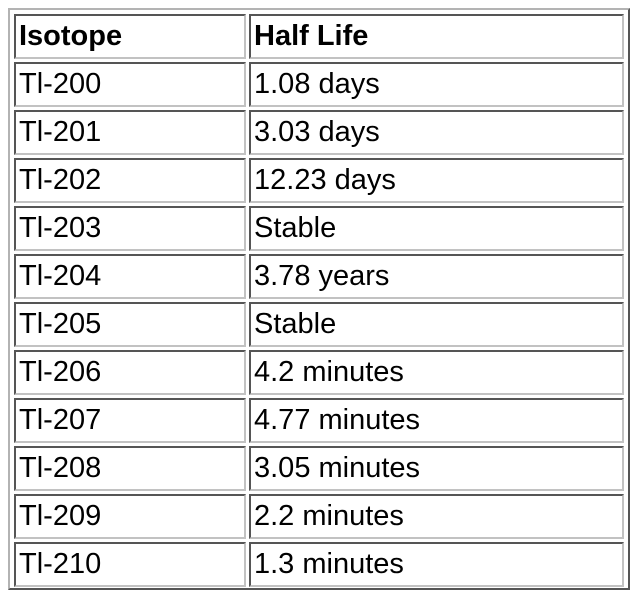 The height and width of the screenshot is (598, 638). Describe the element at coordinates (436, 132) in the screenshot. I see `half-life-cell: 3.03 days` at that location.